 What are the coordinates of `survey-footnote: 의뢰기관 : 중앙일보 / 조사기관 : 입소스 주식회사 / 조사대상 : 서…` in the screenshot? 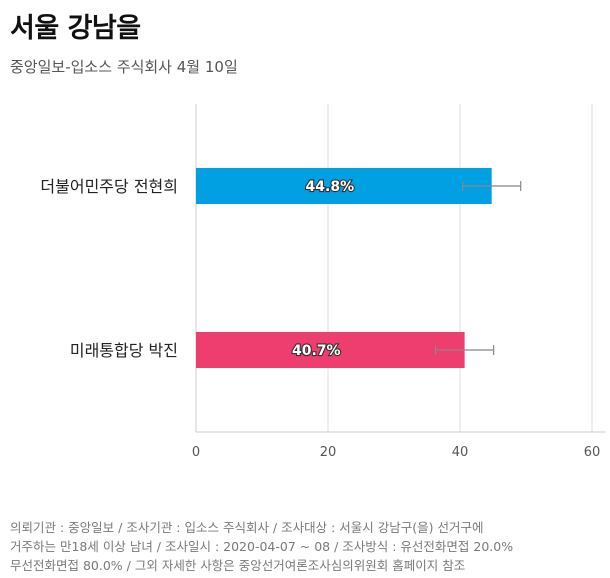 It's located at (306, 546).